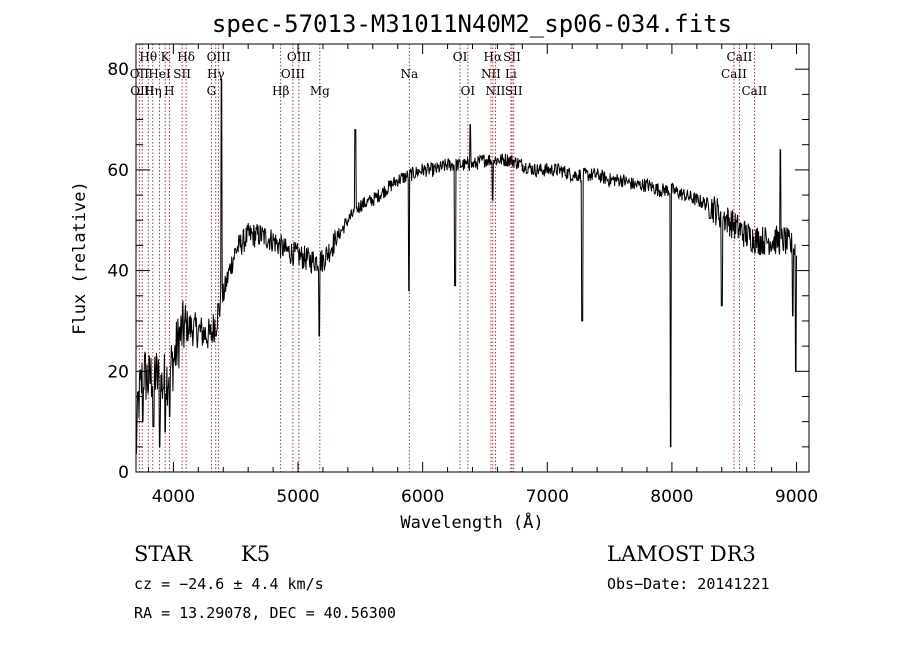 The width and height of the screenshot is (900, 649). I want to click on y-tick-label: 40, so click(118, 272).